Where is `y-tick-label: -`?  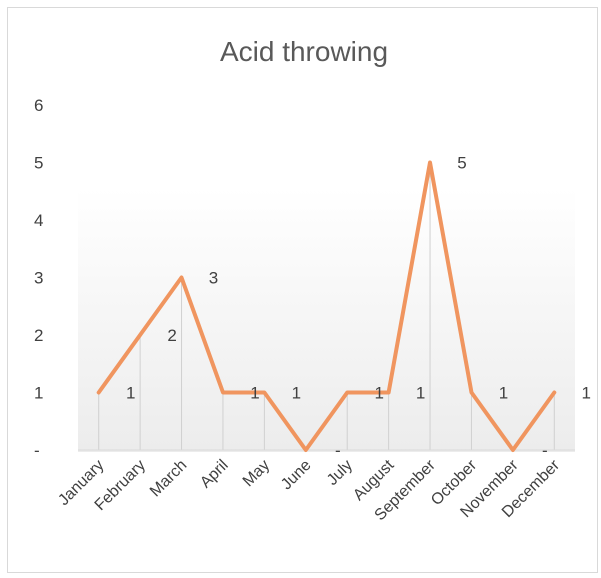 y-tick-label: - is located at coordinates (37, 450).